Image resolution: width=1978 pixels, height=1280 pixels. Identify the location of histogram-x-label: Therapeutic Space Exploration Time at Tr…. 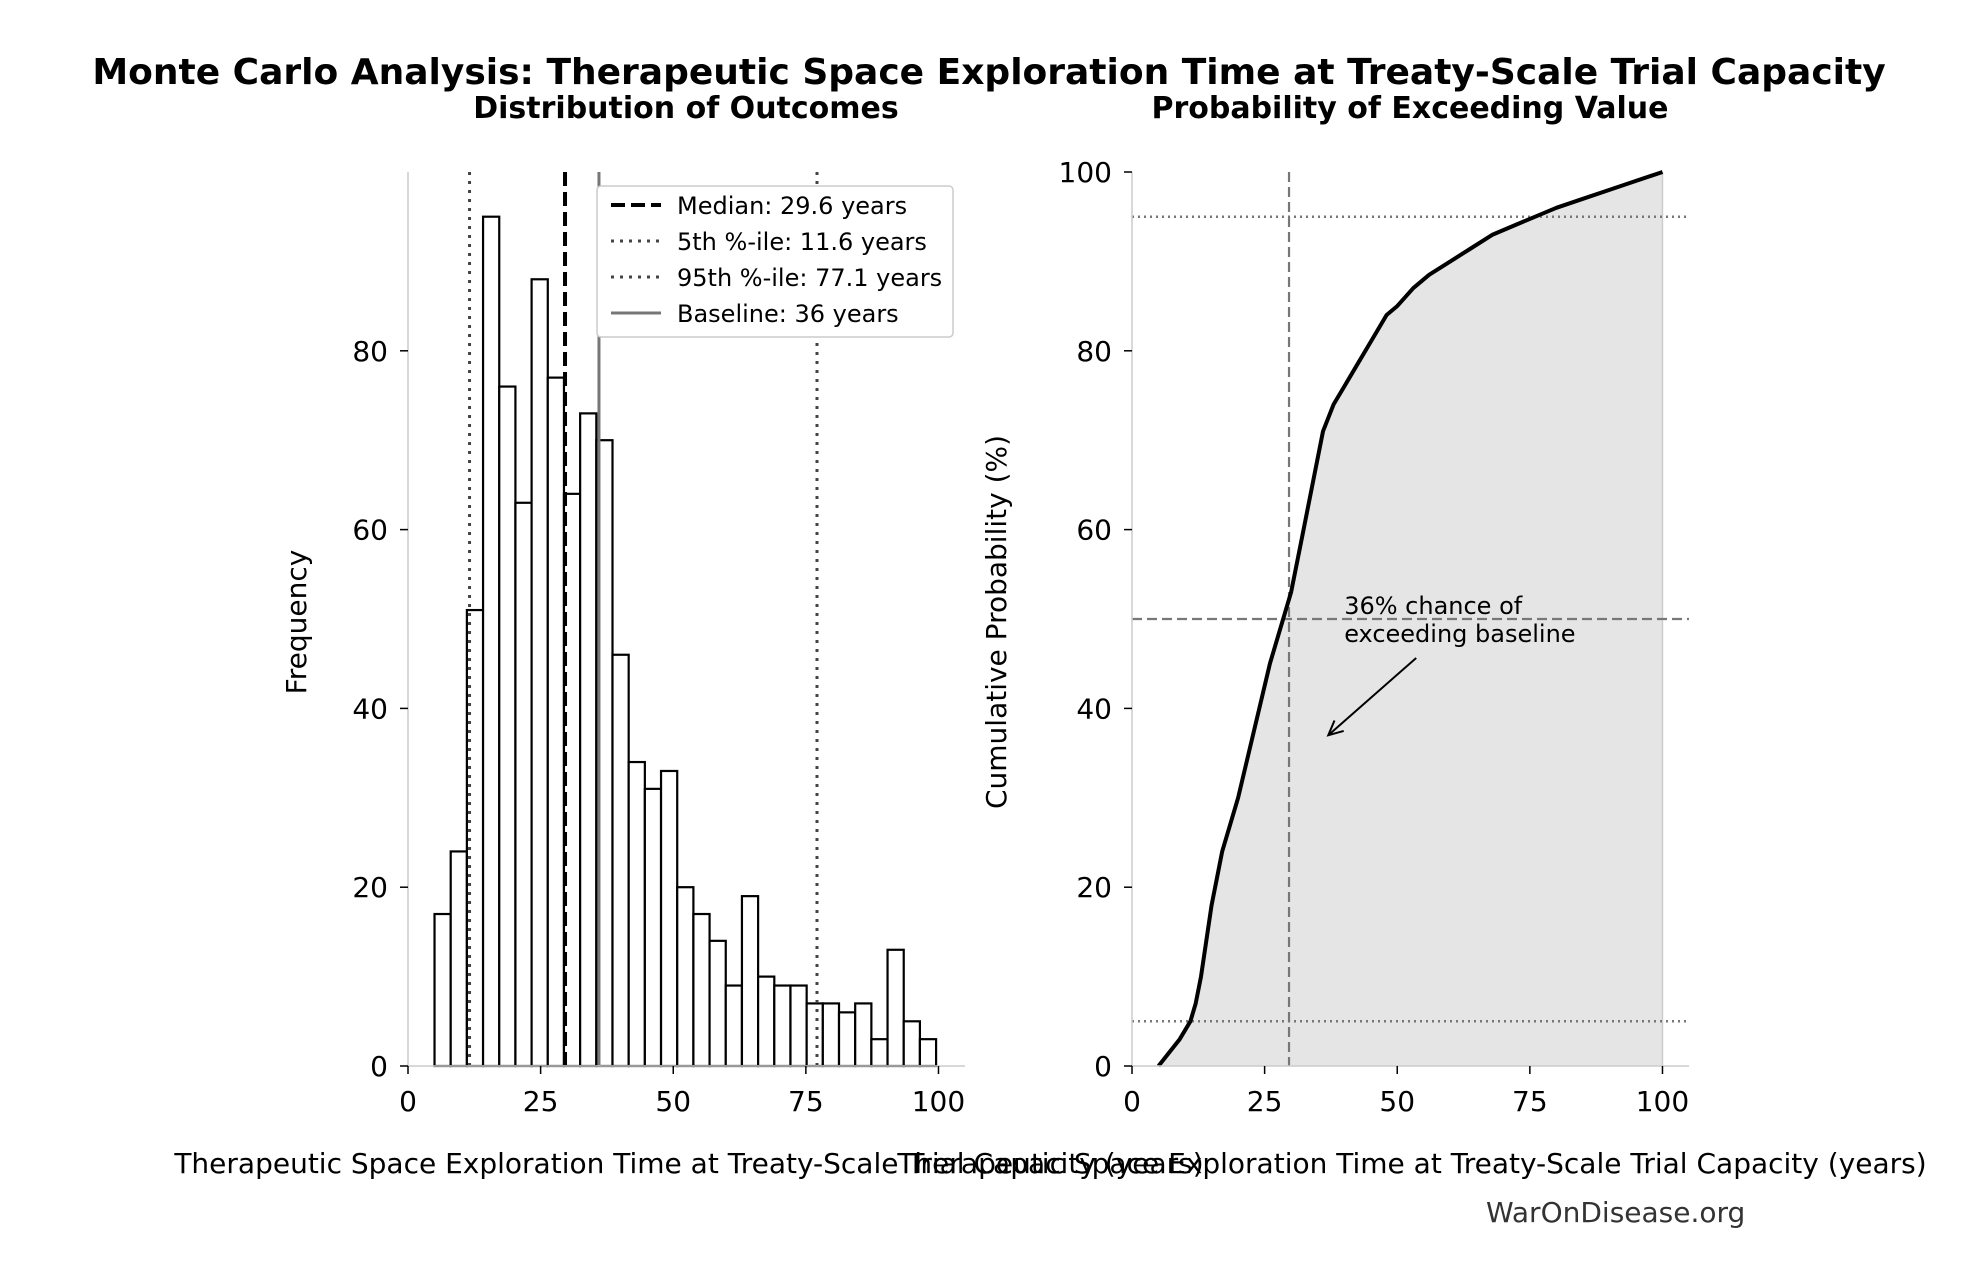
(688, 1163).